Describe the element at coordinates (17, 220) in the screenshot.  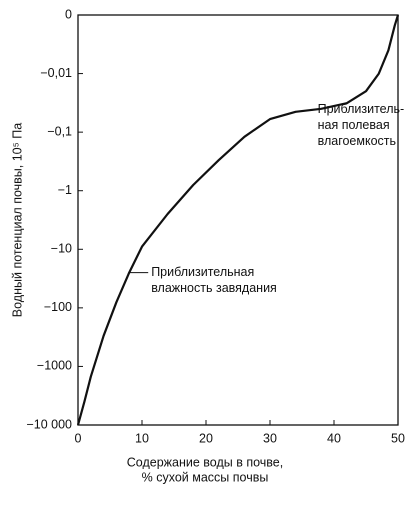
I see `y-axis-label: Водный потенциал почвы, 10⁵ Па` at that location.